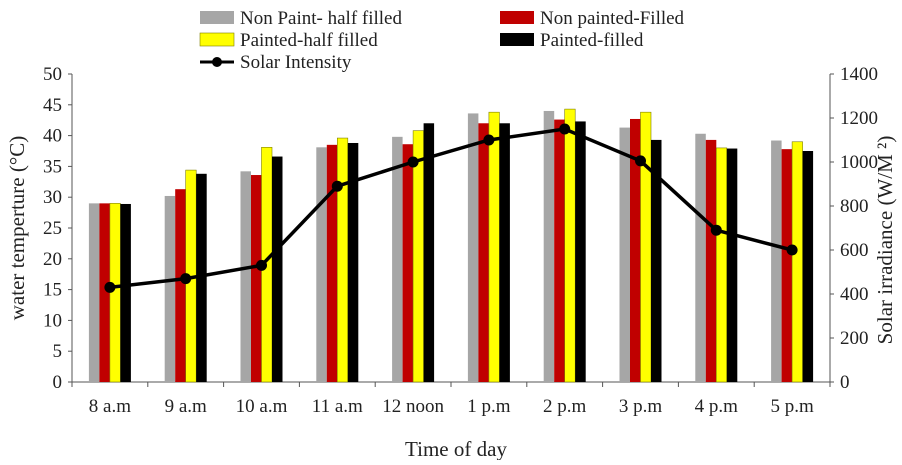 This screenshot has height=465, width=902. I want to click on y2-tick-label: 1200, so click(859, 118).